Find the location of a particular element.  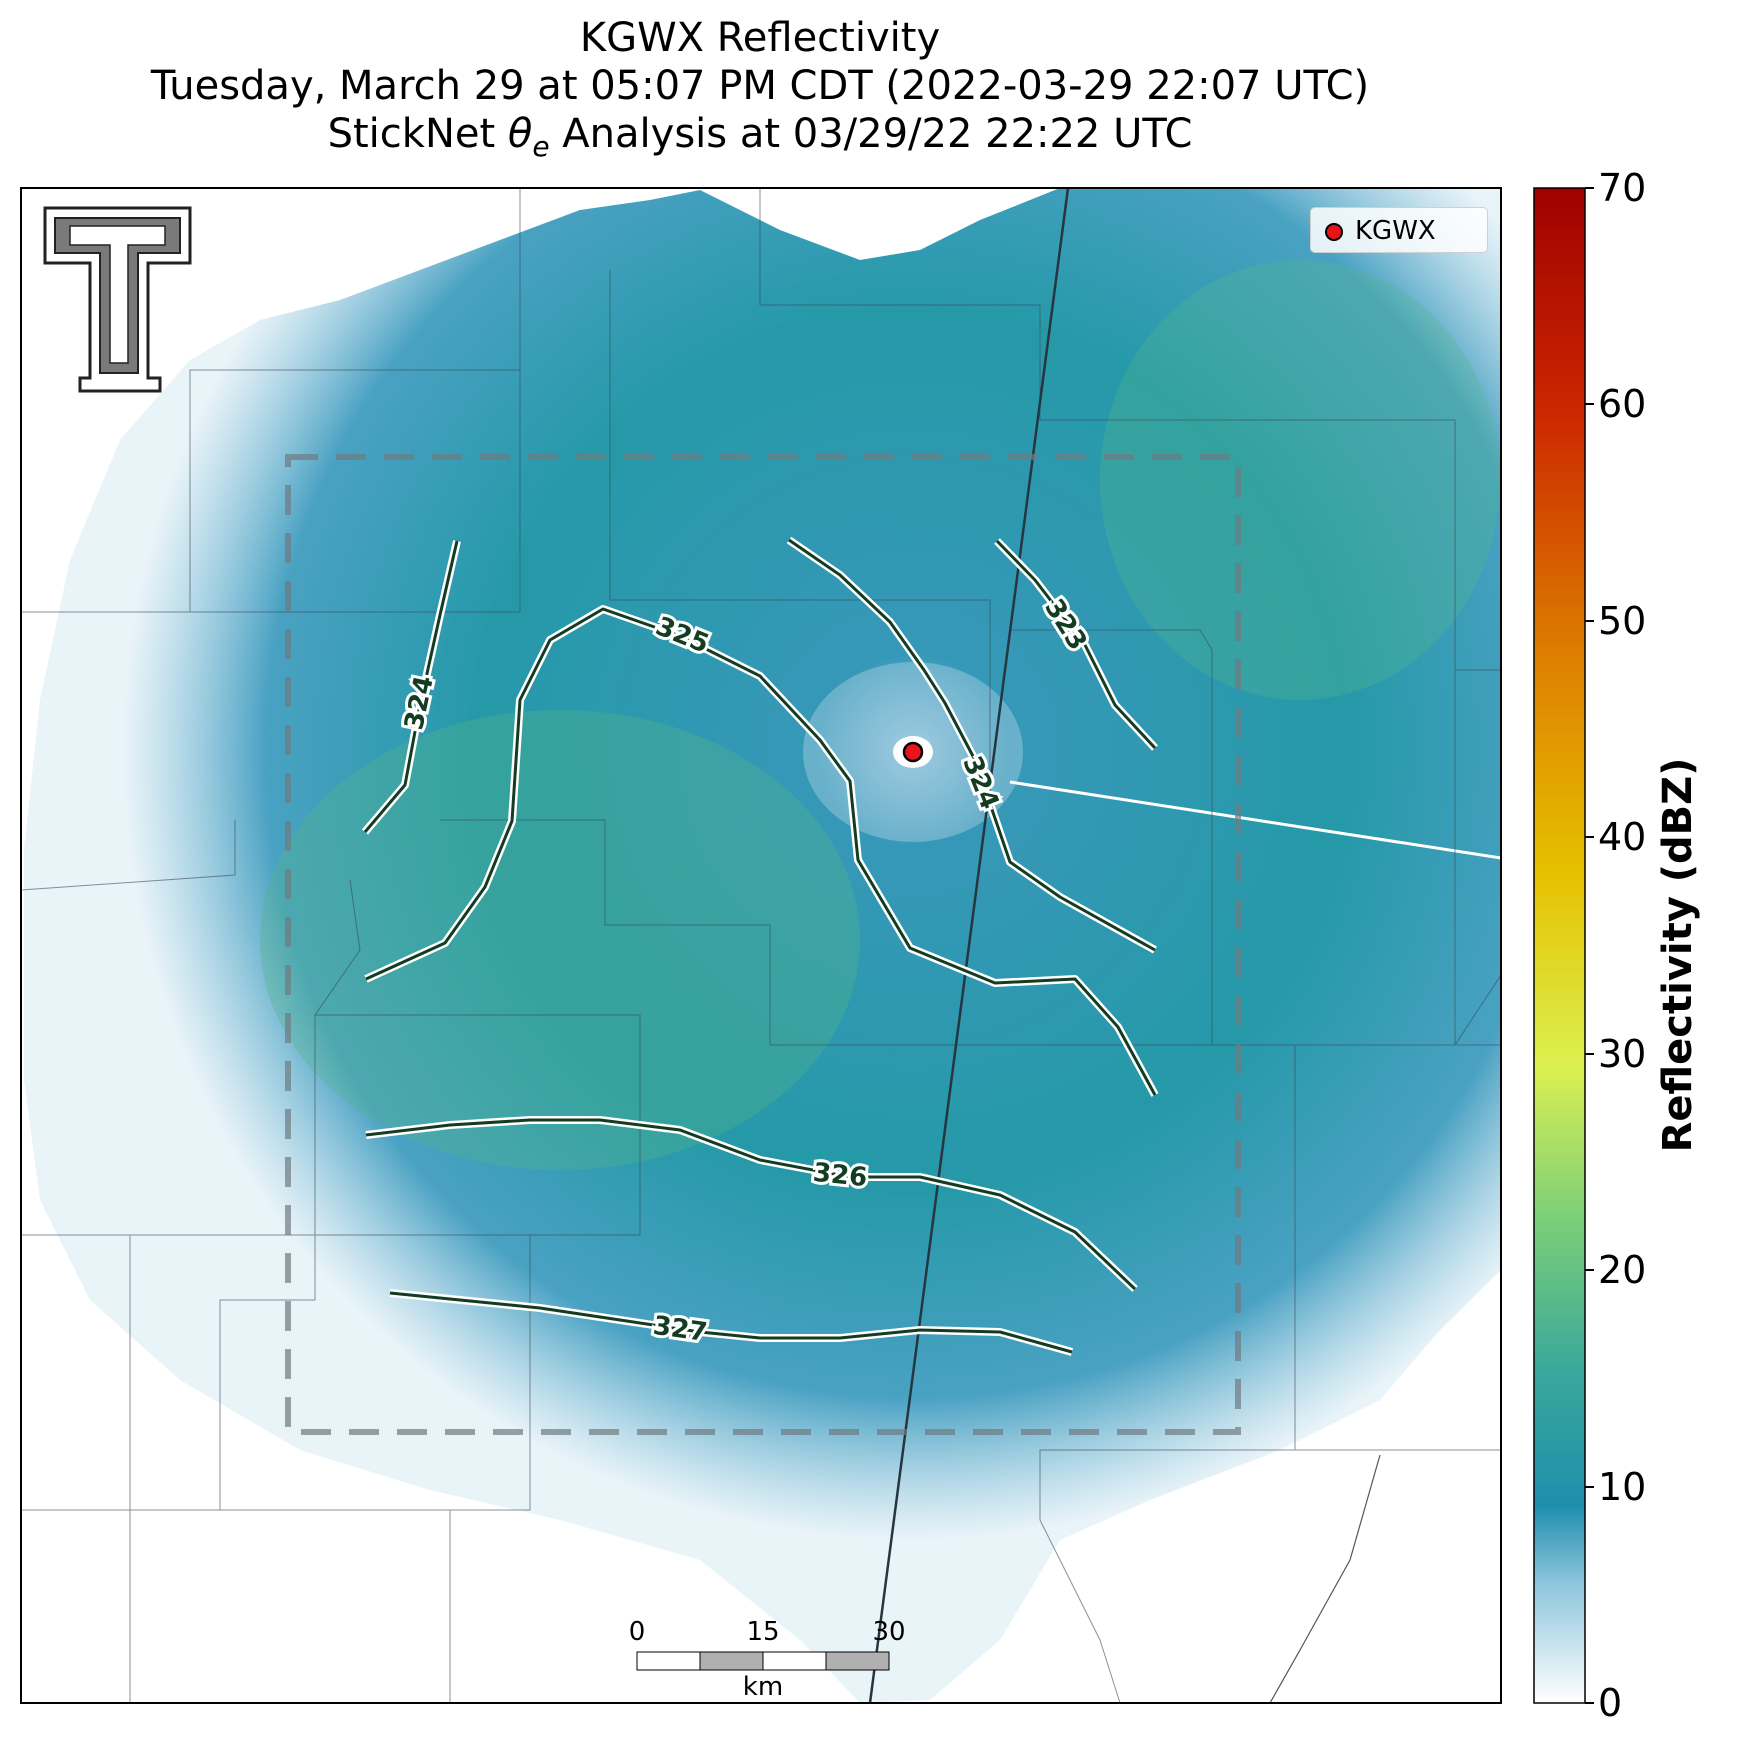

colorbar-tick-40: 40 is located at coordinates (1622, 837).